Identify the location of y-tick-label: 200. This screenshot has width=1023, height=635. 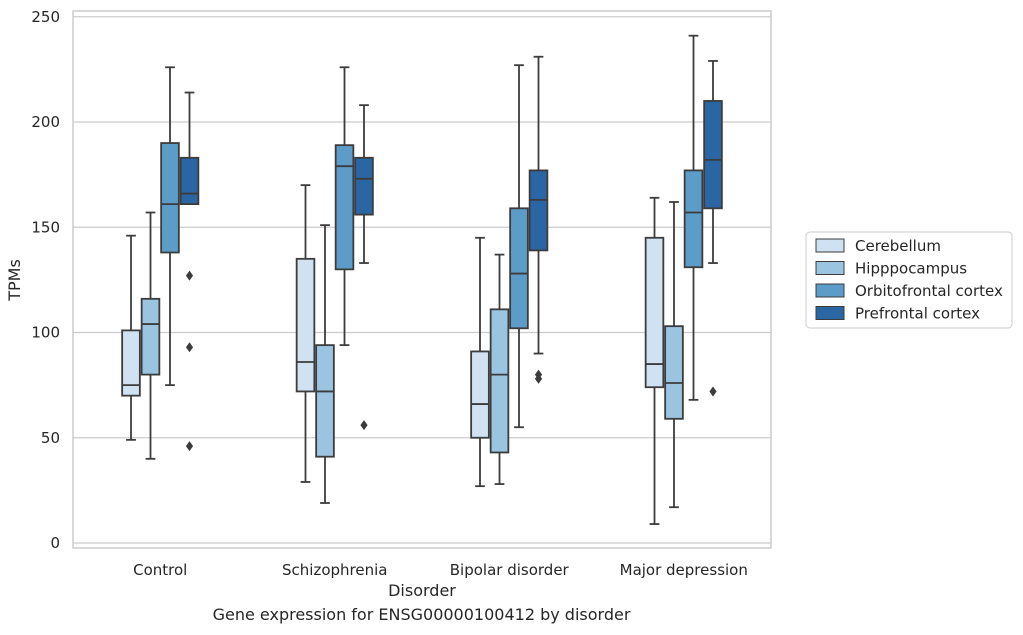
(45, 122).